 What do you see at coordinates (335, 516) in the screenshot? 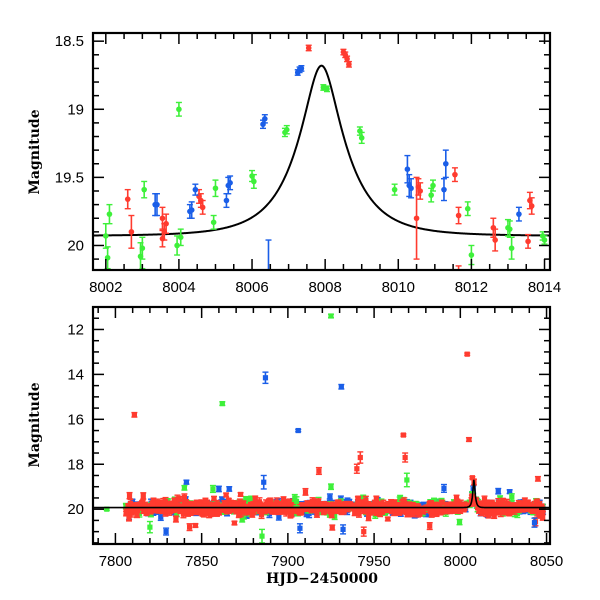
I see `baseline-point-green-391-marker` at bounding box center [335, 516].